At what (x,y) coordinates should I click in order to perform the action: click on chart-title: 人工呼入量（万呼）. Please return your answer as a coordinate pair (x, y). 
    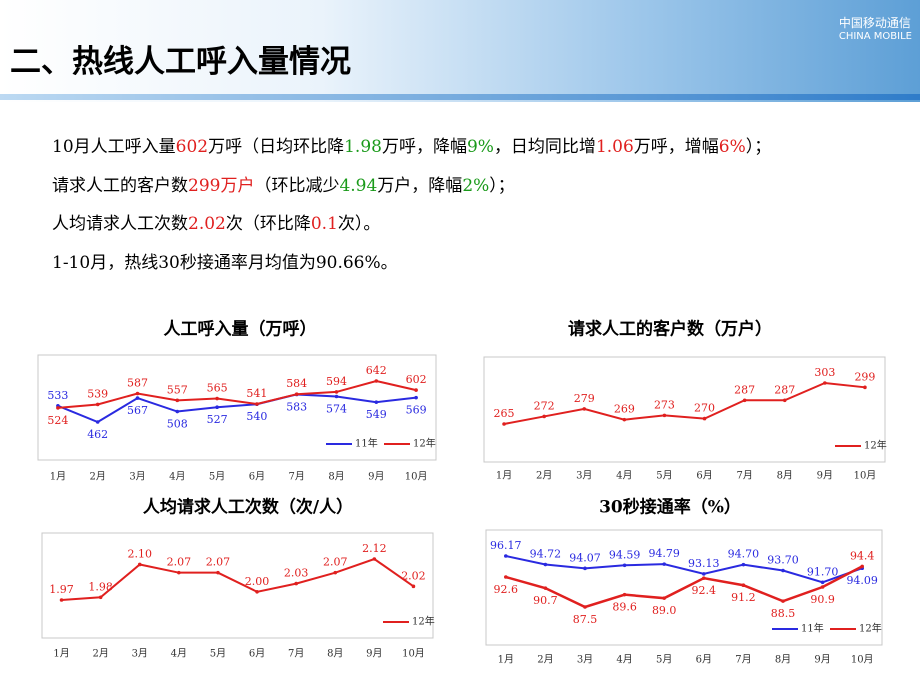
    Looking at the image, I should click on (240, 329).